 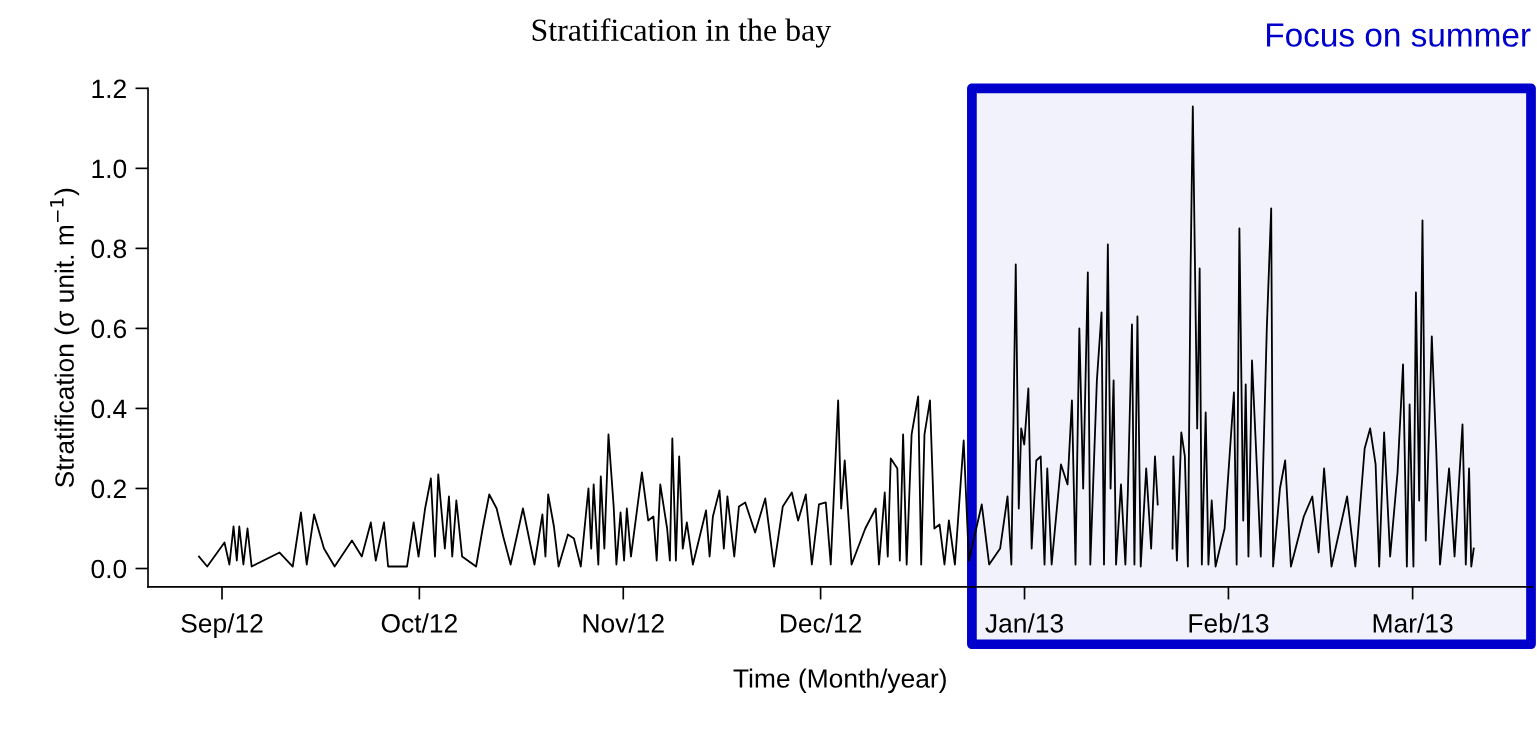 What do you see at coordinates (1413, 623) in the screenshot?
I see `x-tick-label: Mar/13` at bounding box center [1413, 623].